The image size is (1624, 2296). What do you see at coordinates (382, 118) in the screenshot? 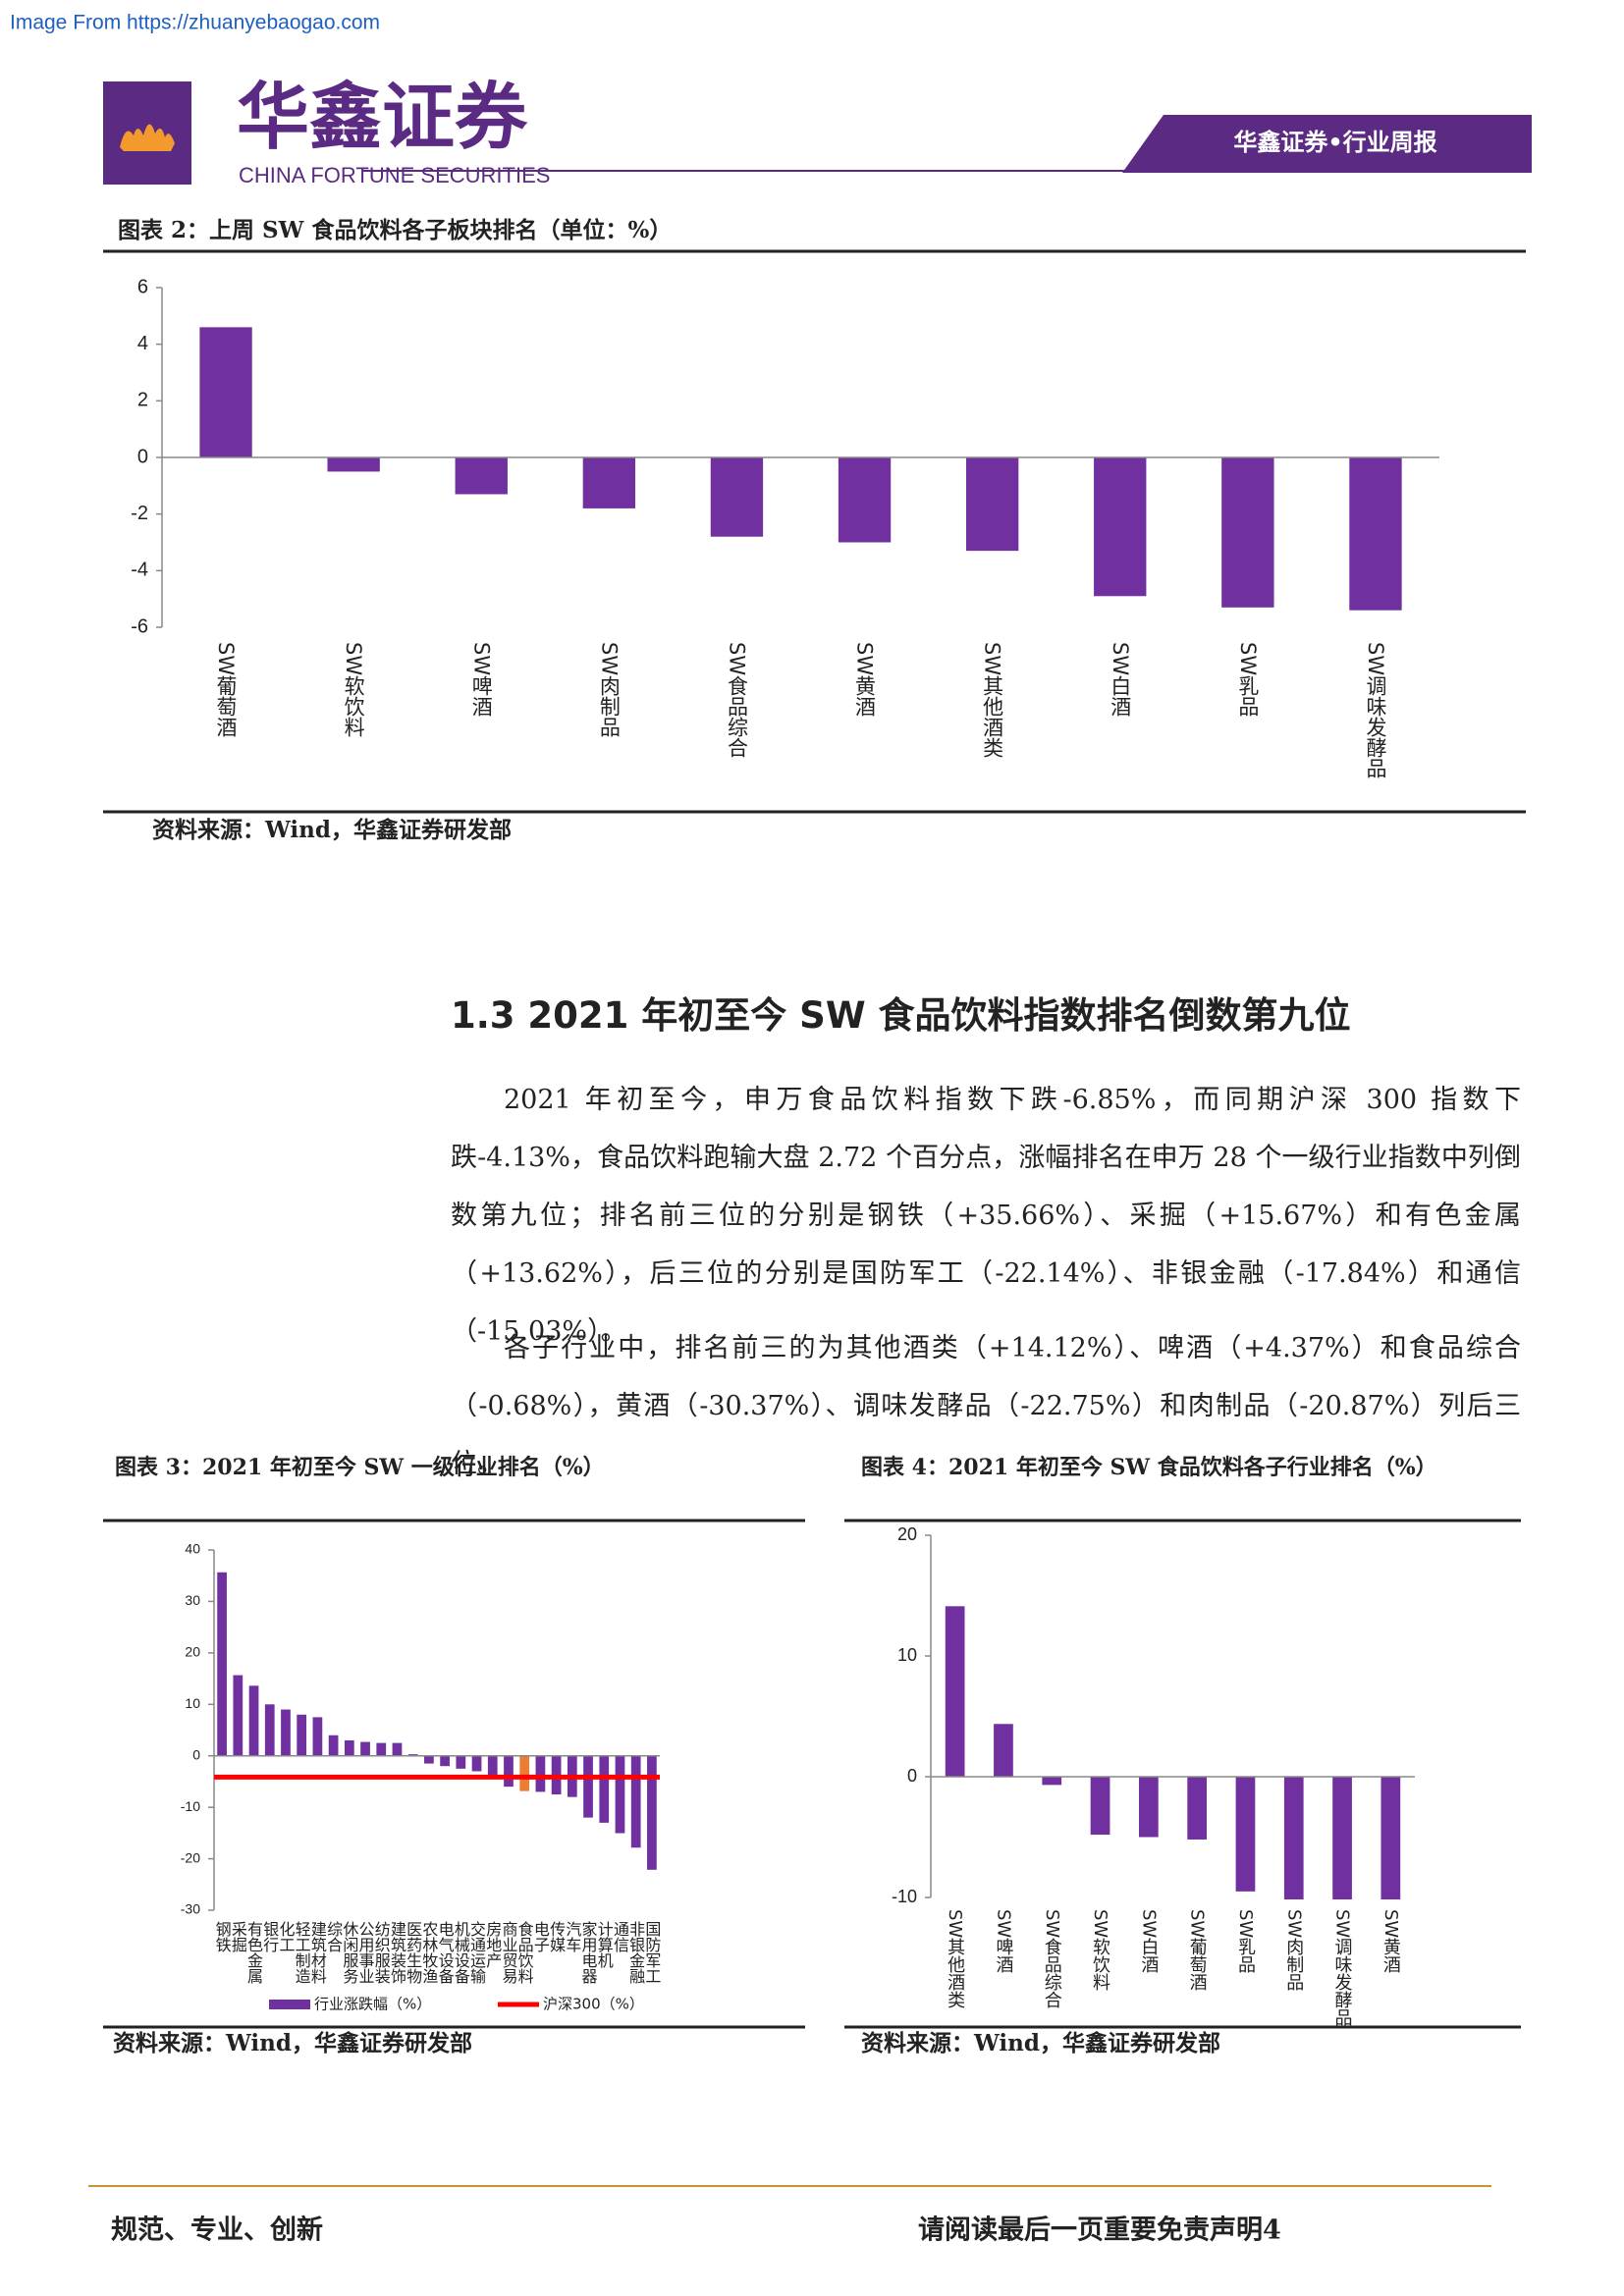
I see `logo-text: 华鑫证券` at bounding box center [382, 118].